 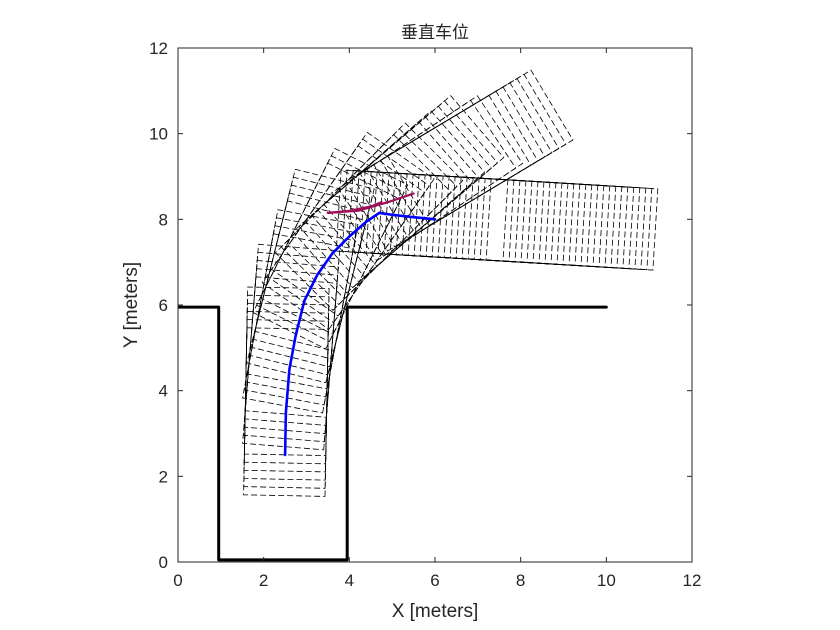 What do you see at coordinates (177, 580) in the screenshot?
I see `x-tick-label: 0` at bounding box center [177, 580].